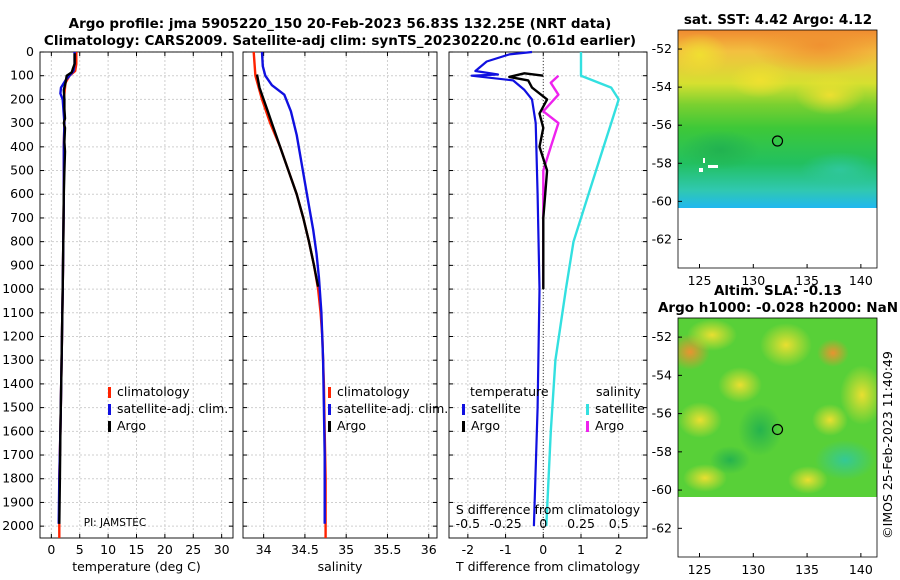 The height and width of the screenshot is (580, 900). I want to click on y-tick-label: 2000, so click(18, 525).